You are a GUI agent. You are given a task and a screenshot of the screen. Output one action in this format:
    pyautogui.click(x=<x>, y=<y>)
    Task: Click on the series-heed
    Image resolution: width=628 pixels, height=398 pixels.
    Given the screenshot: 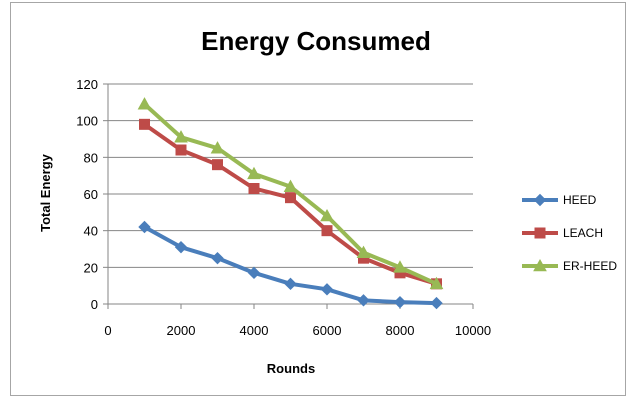 What is the action you would take?
    pyautogui.click(x=290, y=265)
    